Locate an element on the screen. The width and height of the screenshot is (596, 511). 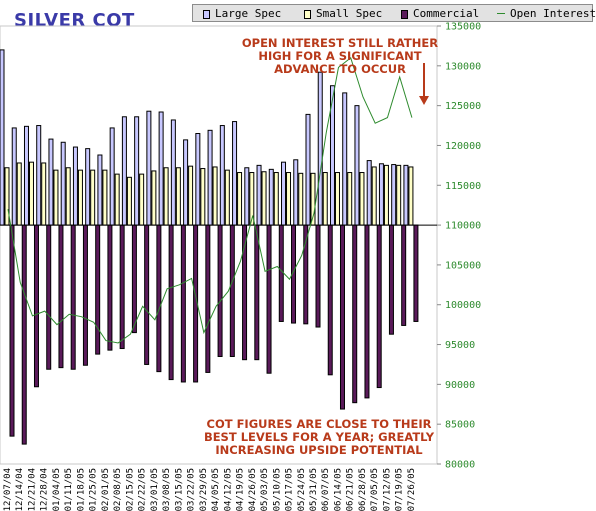
x-tick-label: 05/17/05 is located at coordinates (290, 489).